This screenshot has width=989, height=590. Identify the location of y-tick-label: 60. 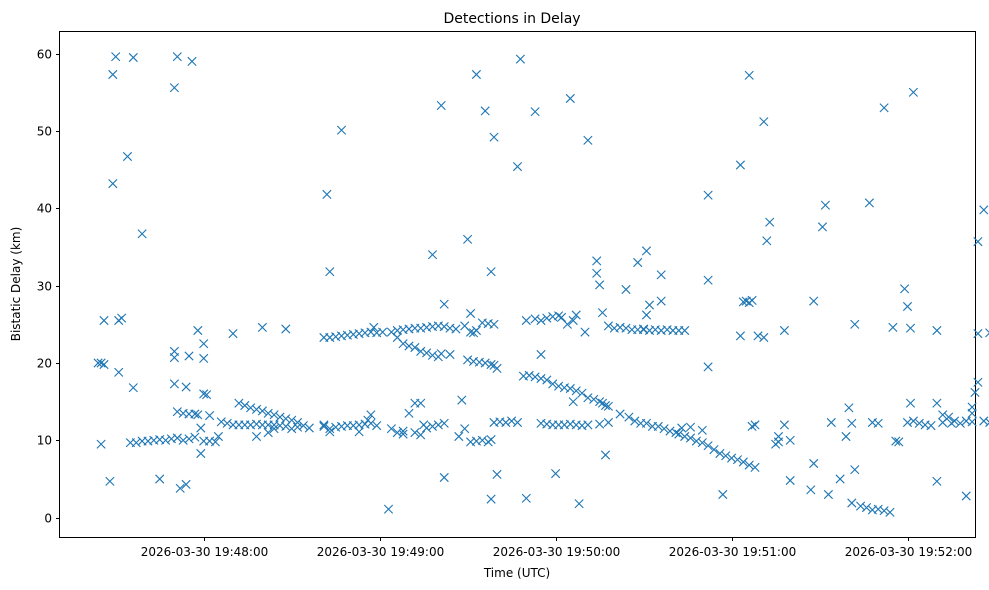
(44, 55).